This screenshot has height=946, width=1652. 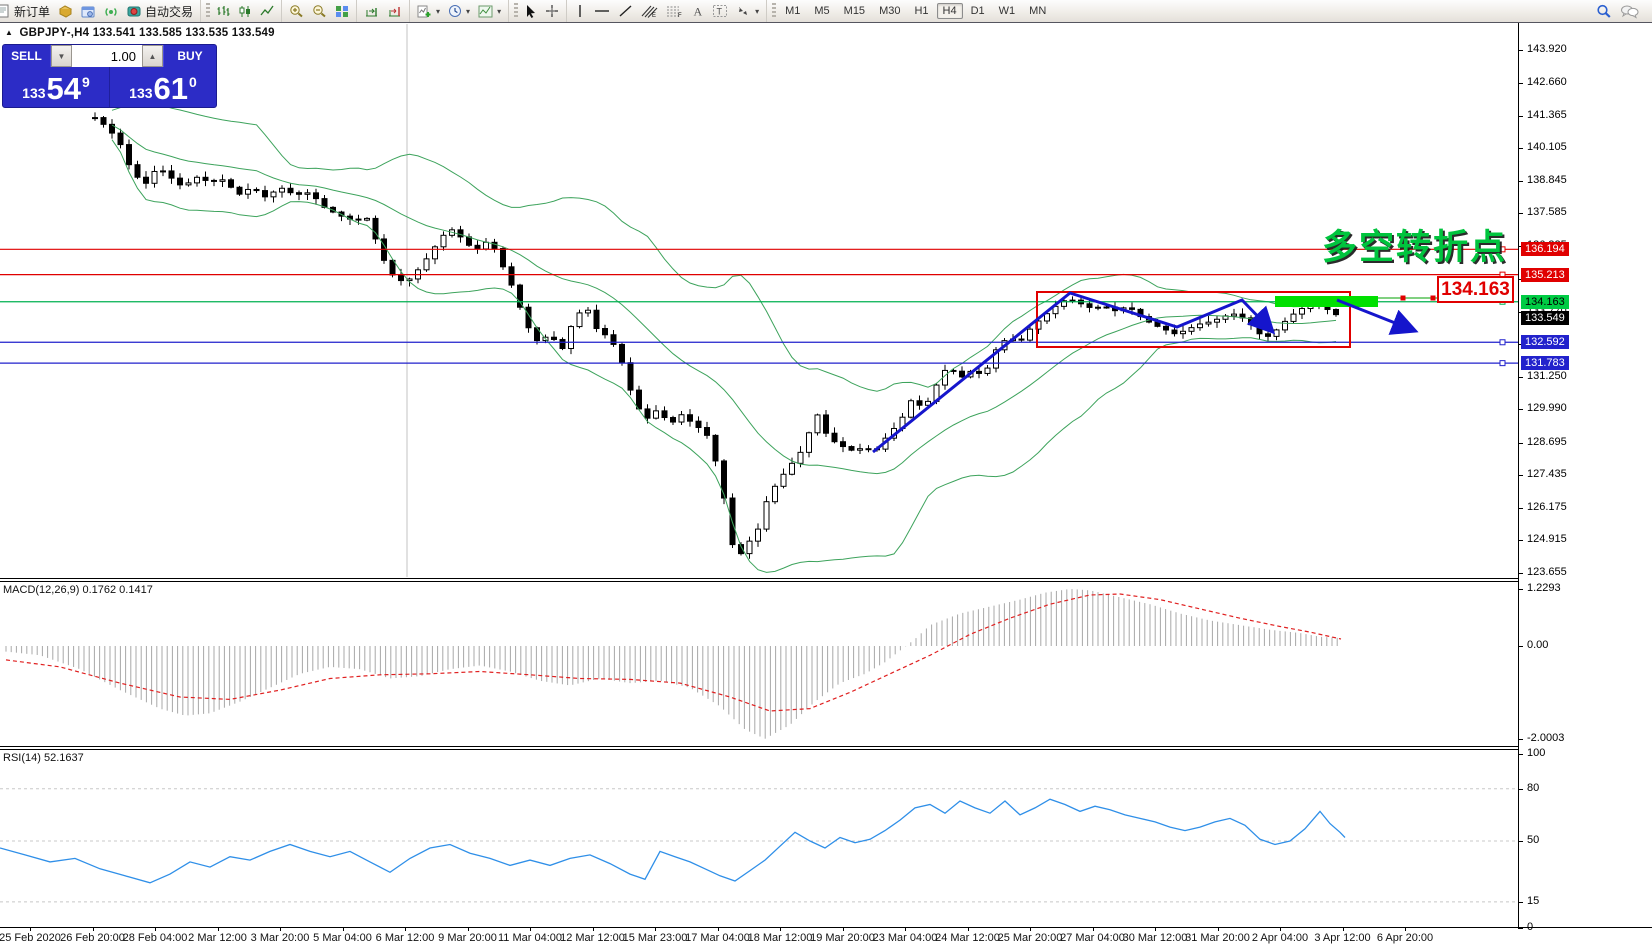 I want to click on arrows-tool: ▾, so click(x=747, y=11).